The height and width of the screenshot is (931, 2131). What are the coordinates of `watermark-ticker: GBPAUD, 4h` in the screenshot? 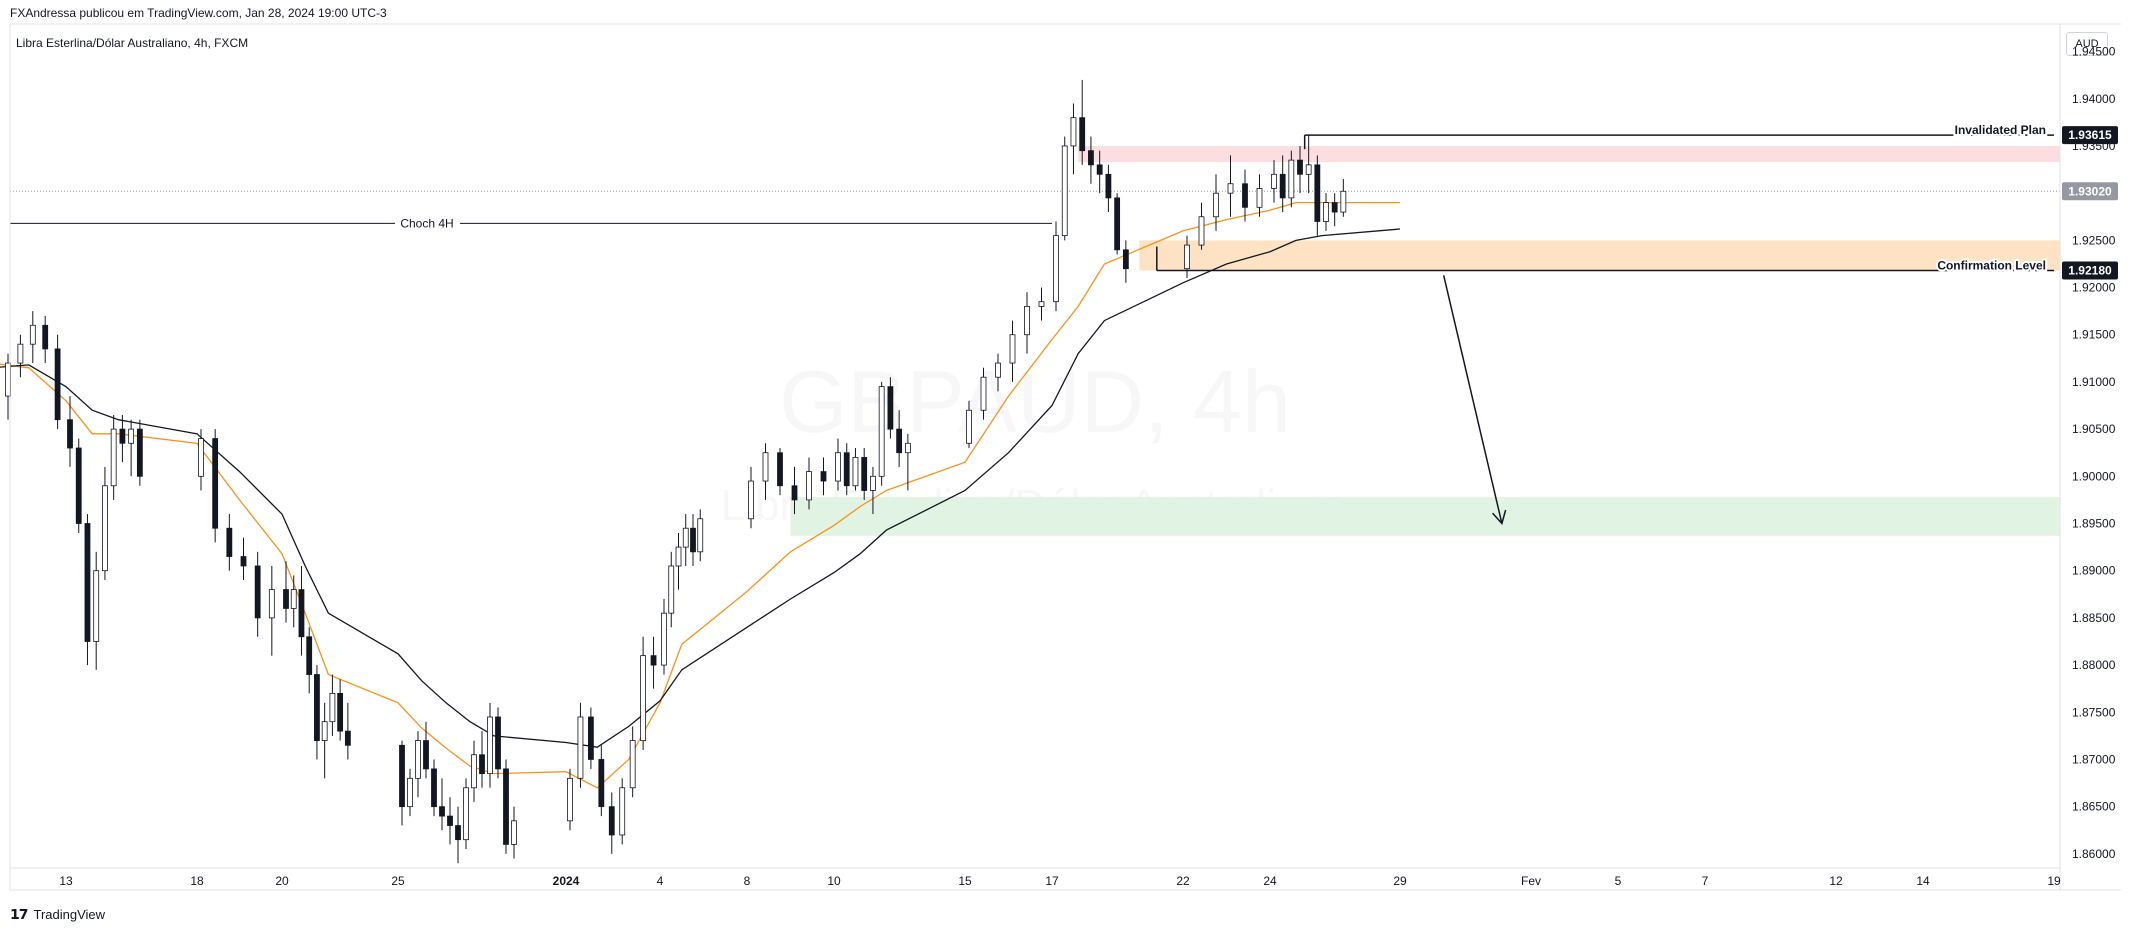 It's located at (1035, 401).